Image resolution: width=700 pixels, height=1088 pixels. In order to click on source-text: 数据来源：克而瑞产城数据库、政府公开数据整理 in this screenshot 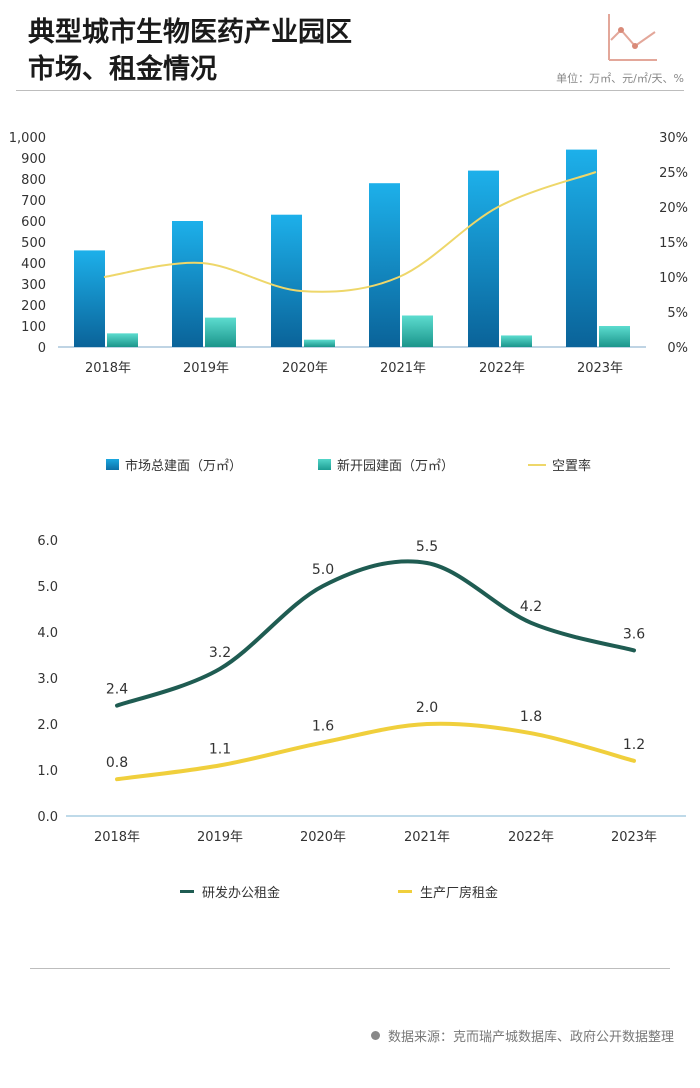, I will do `click(530, 1037)`.